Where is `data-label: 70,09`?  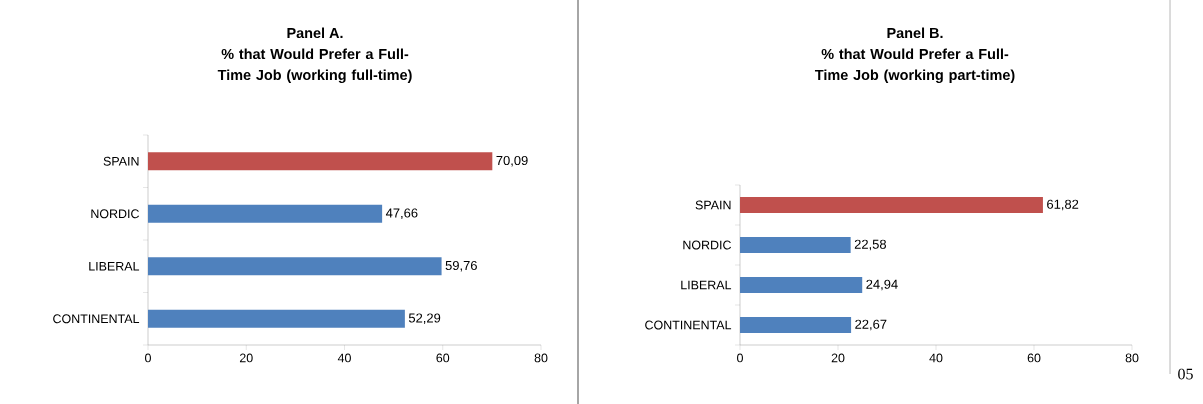 data-label: 70,09 is located at coordinates (512, 161).